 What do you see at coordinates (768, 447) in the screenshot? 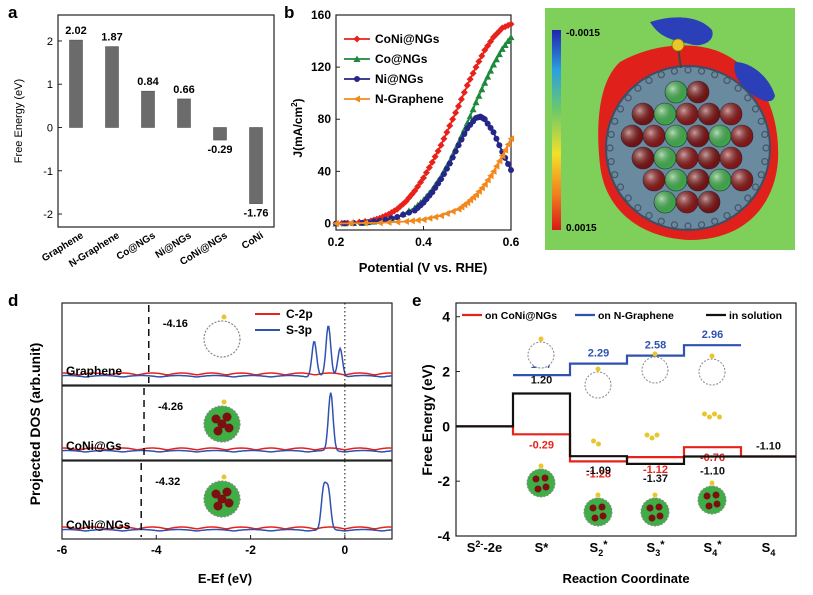
I see `panel-e-value-label: -1.10` at bounding box center [768, 447].